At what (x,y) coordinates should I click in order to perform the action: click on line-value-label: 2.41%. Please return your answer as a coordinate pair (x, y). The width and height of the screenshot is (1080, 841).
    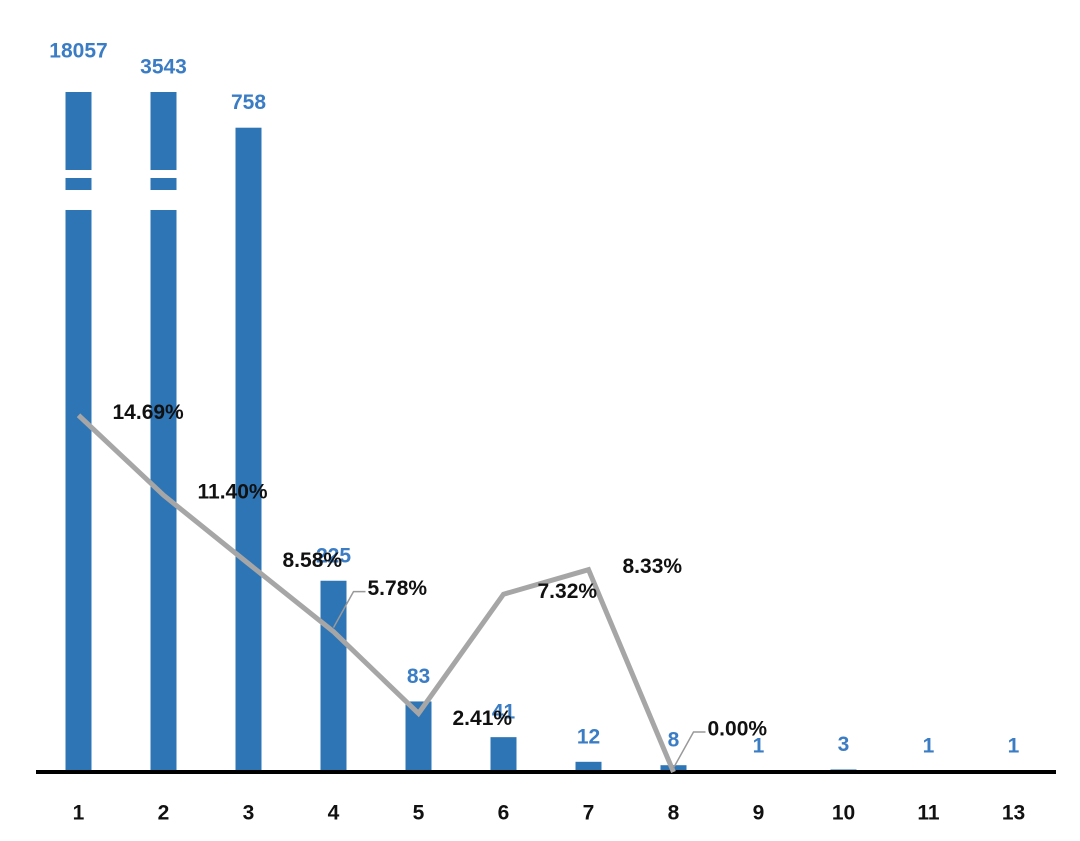
    Looking at the image, I should click on (483, 718).